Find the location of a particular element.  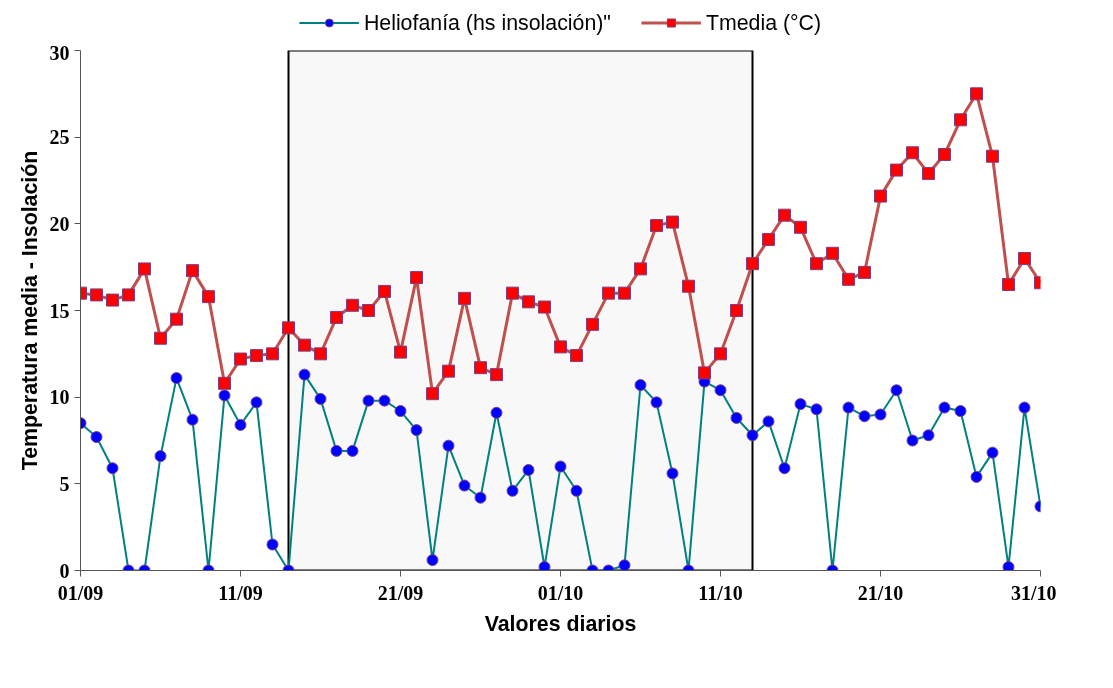

x-tick-label: 01/09 is located at coordinates (80, 592).